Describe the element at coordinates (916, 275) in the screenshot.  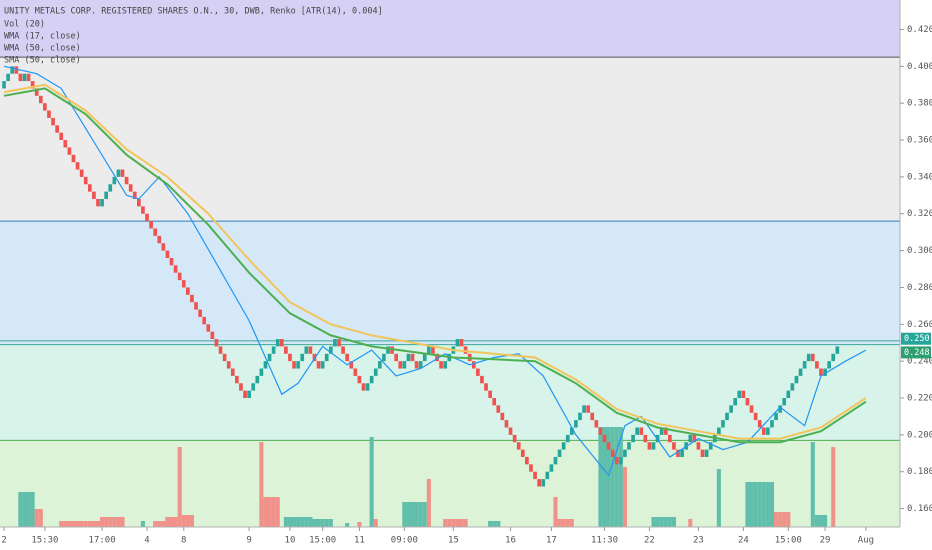
I see `price-axis` at that location.